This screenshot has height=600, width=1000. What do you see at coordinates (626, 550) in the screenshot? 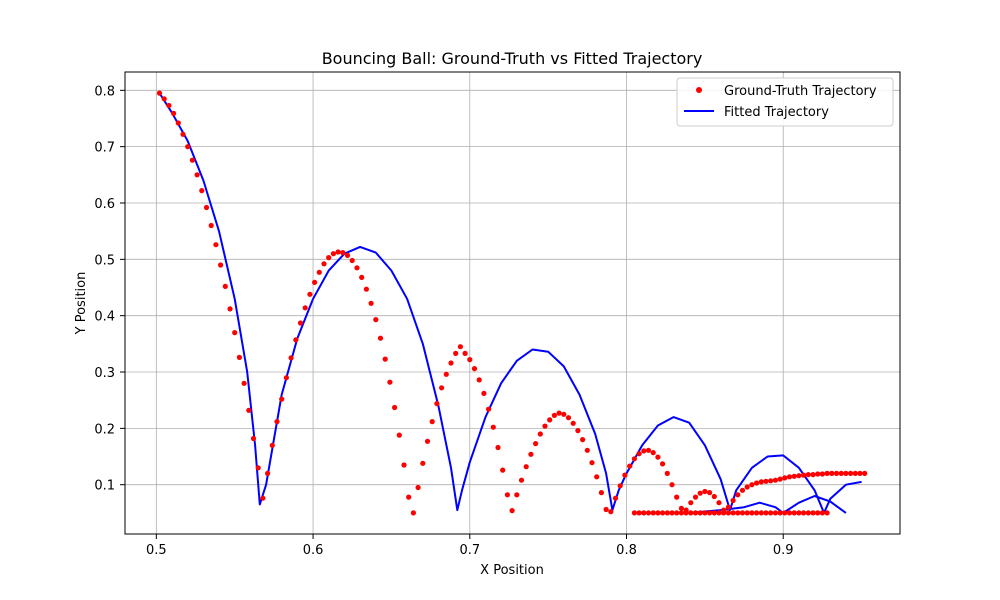
I see `x-tick-label: 0.8` at bounding box center [626, 550].